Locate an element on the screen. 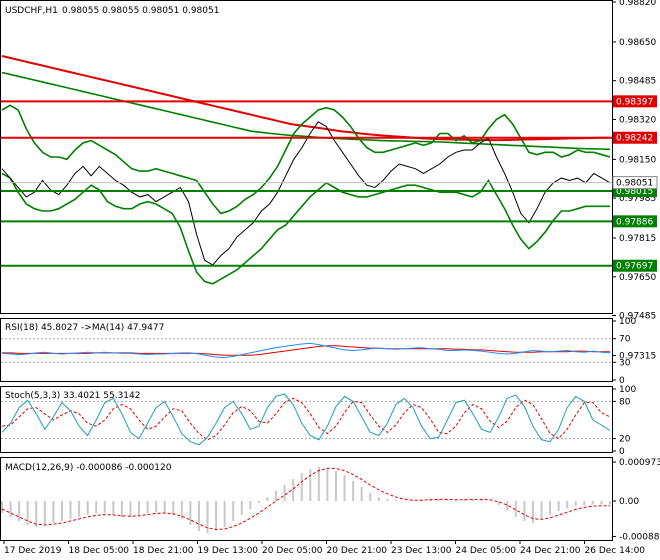  stoch-tick-label-3: 0 is located at coordinates (622, 452).